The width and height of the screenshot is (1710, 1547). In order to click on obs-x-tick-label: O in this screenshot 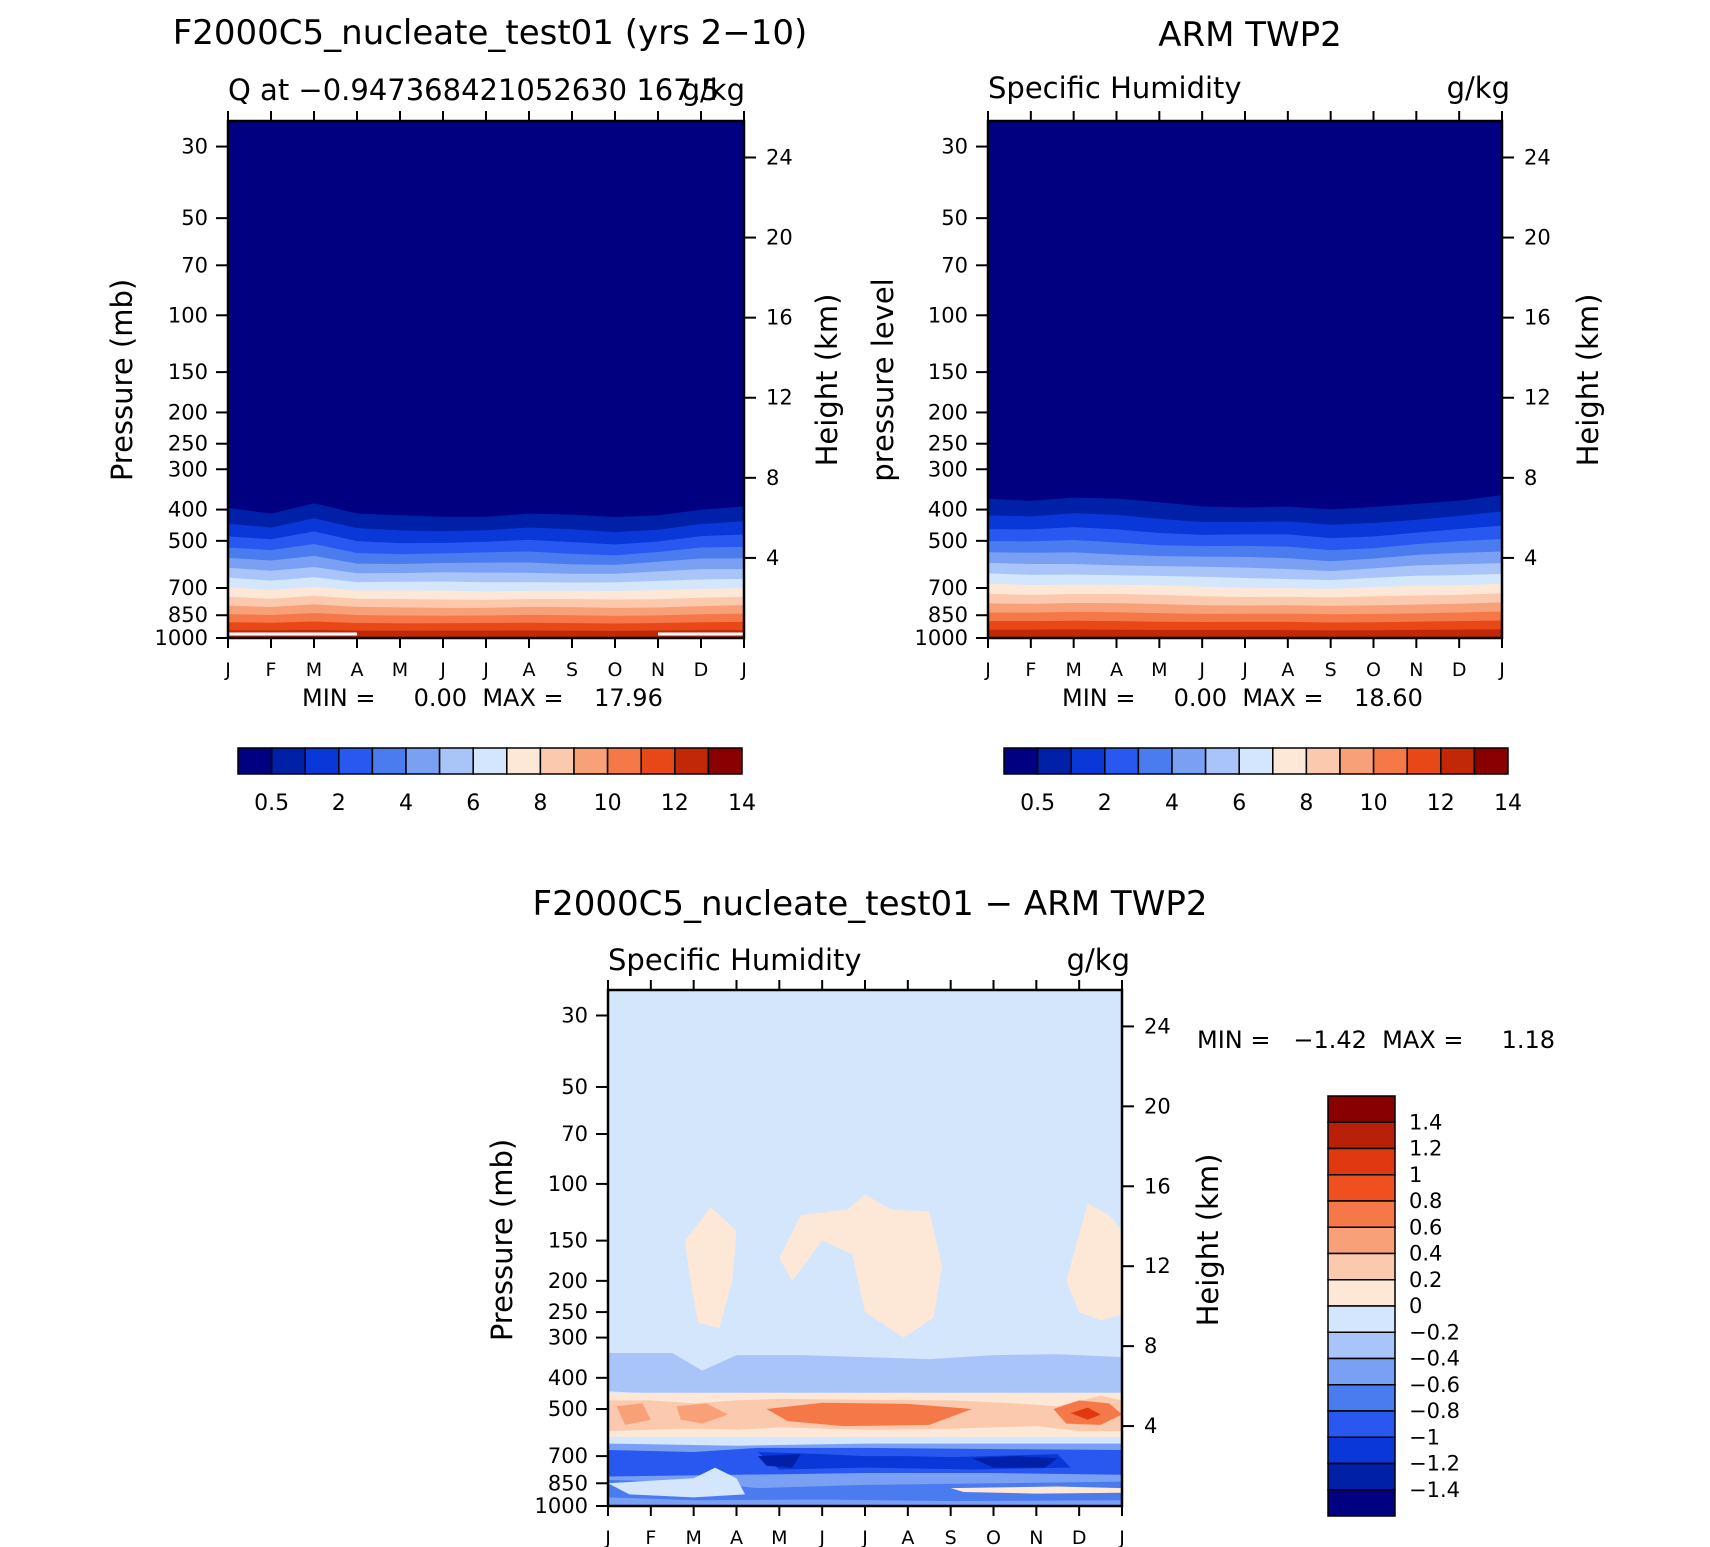, I will do `click(1373, 670)`.